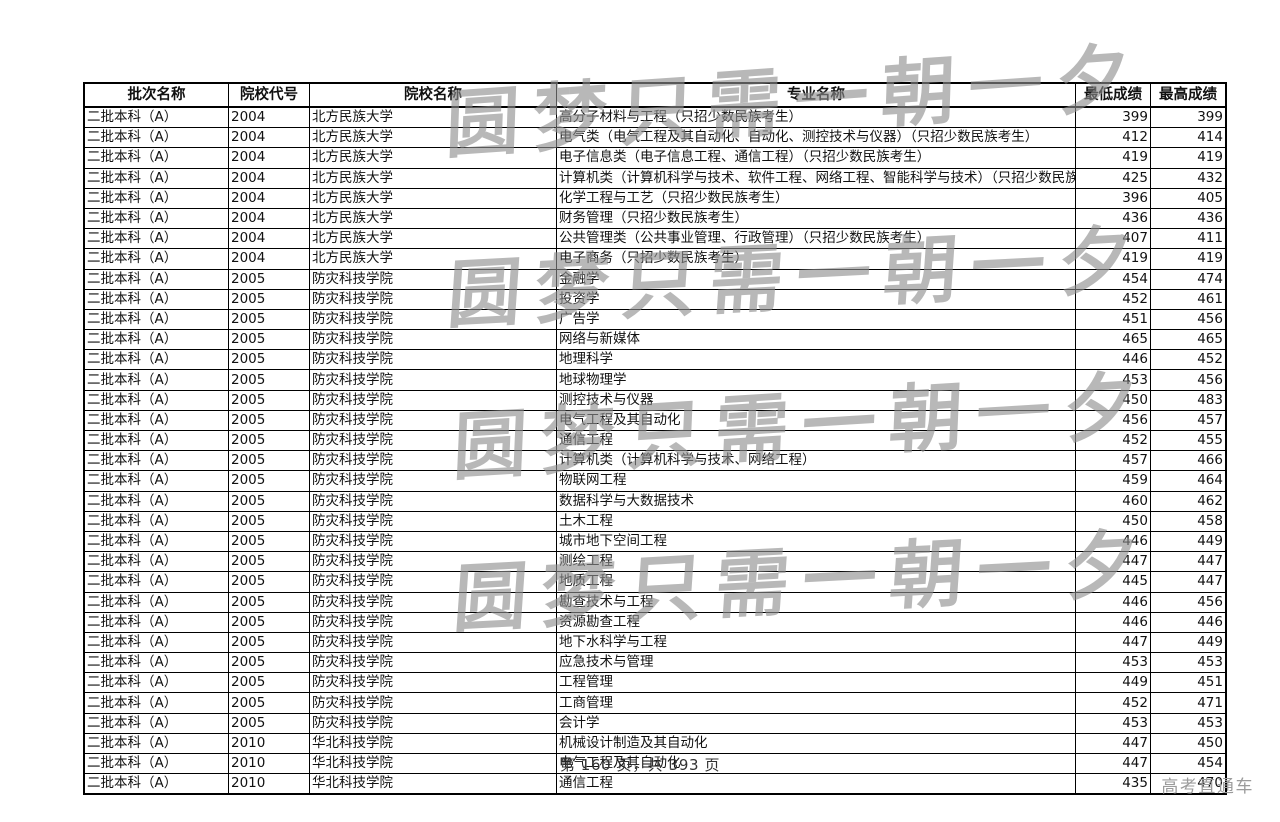  Describe the element at coordinates (1113, 117) in the screenshot. I see `cell-min-score: 399` at that location.